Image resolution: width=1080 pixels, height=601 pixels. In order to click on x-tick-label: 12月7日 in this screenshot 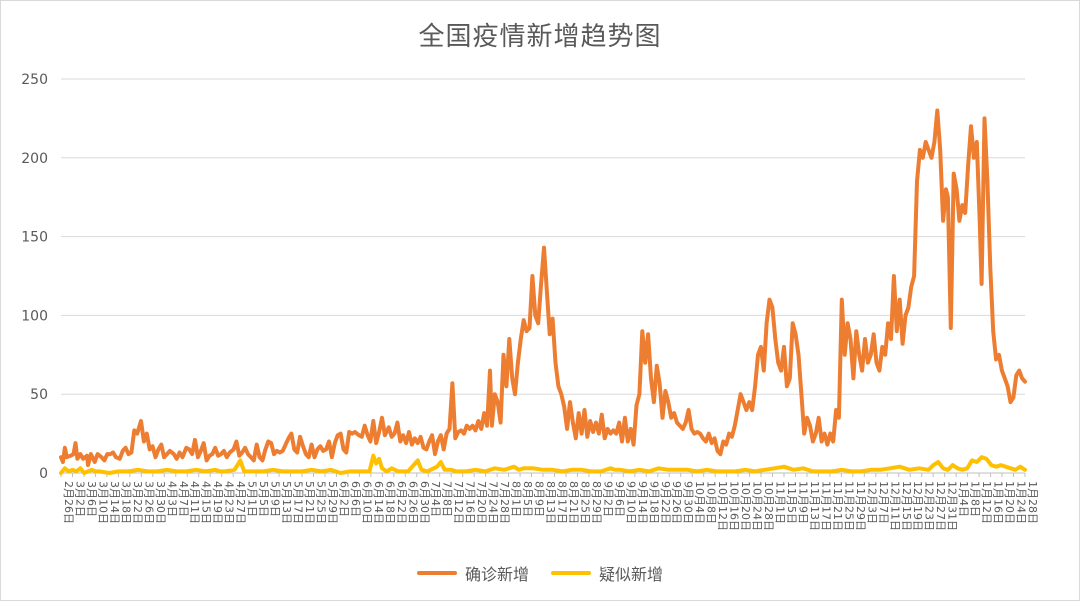, I will do `click(883, 502)`.